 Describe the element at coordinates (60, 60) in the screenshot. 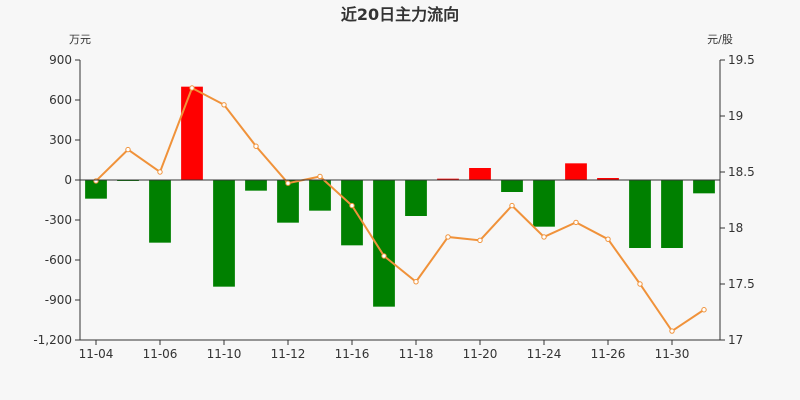

I see `left-tick-label: 900` at that location.